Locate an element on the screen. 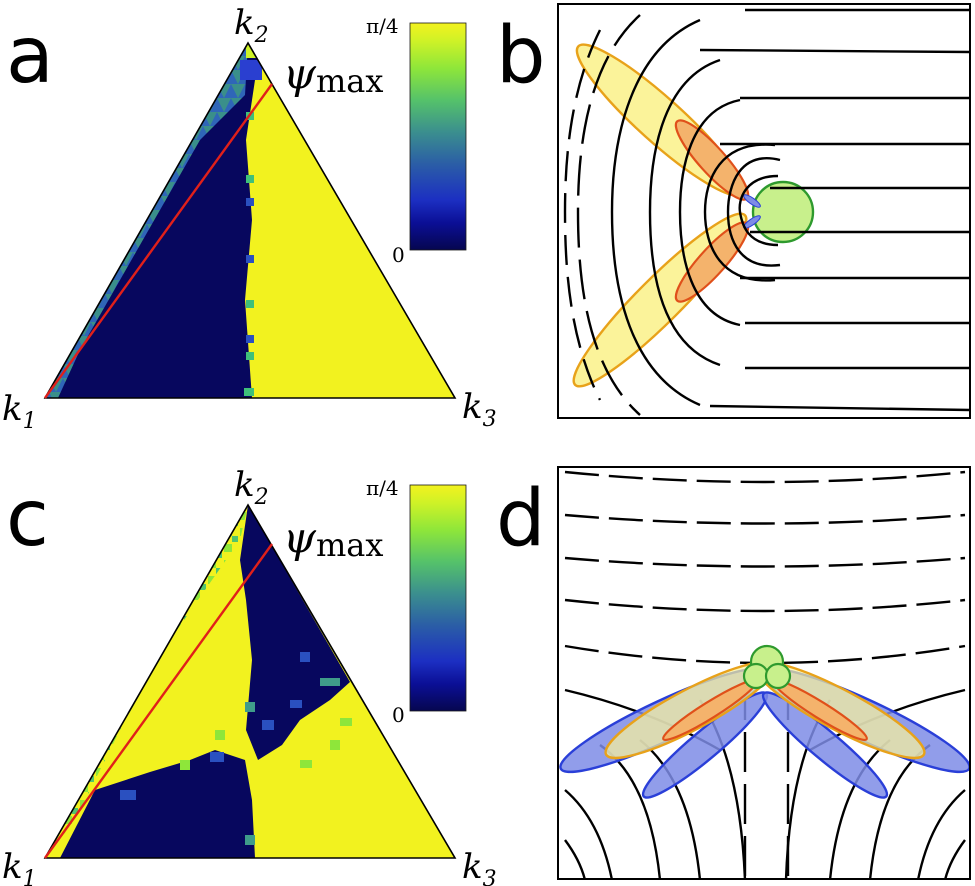 The width and height of the screenshot is (975, 886). vertex-label-k2-a: k2 is located at coordinates (251, 25).